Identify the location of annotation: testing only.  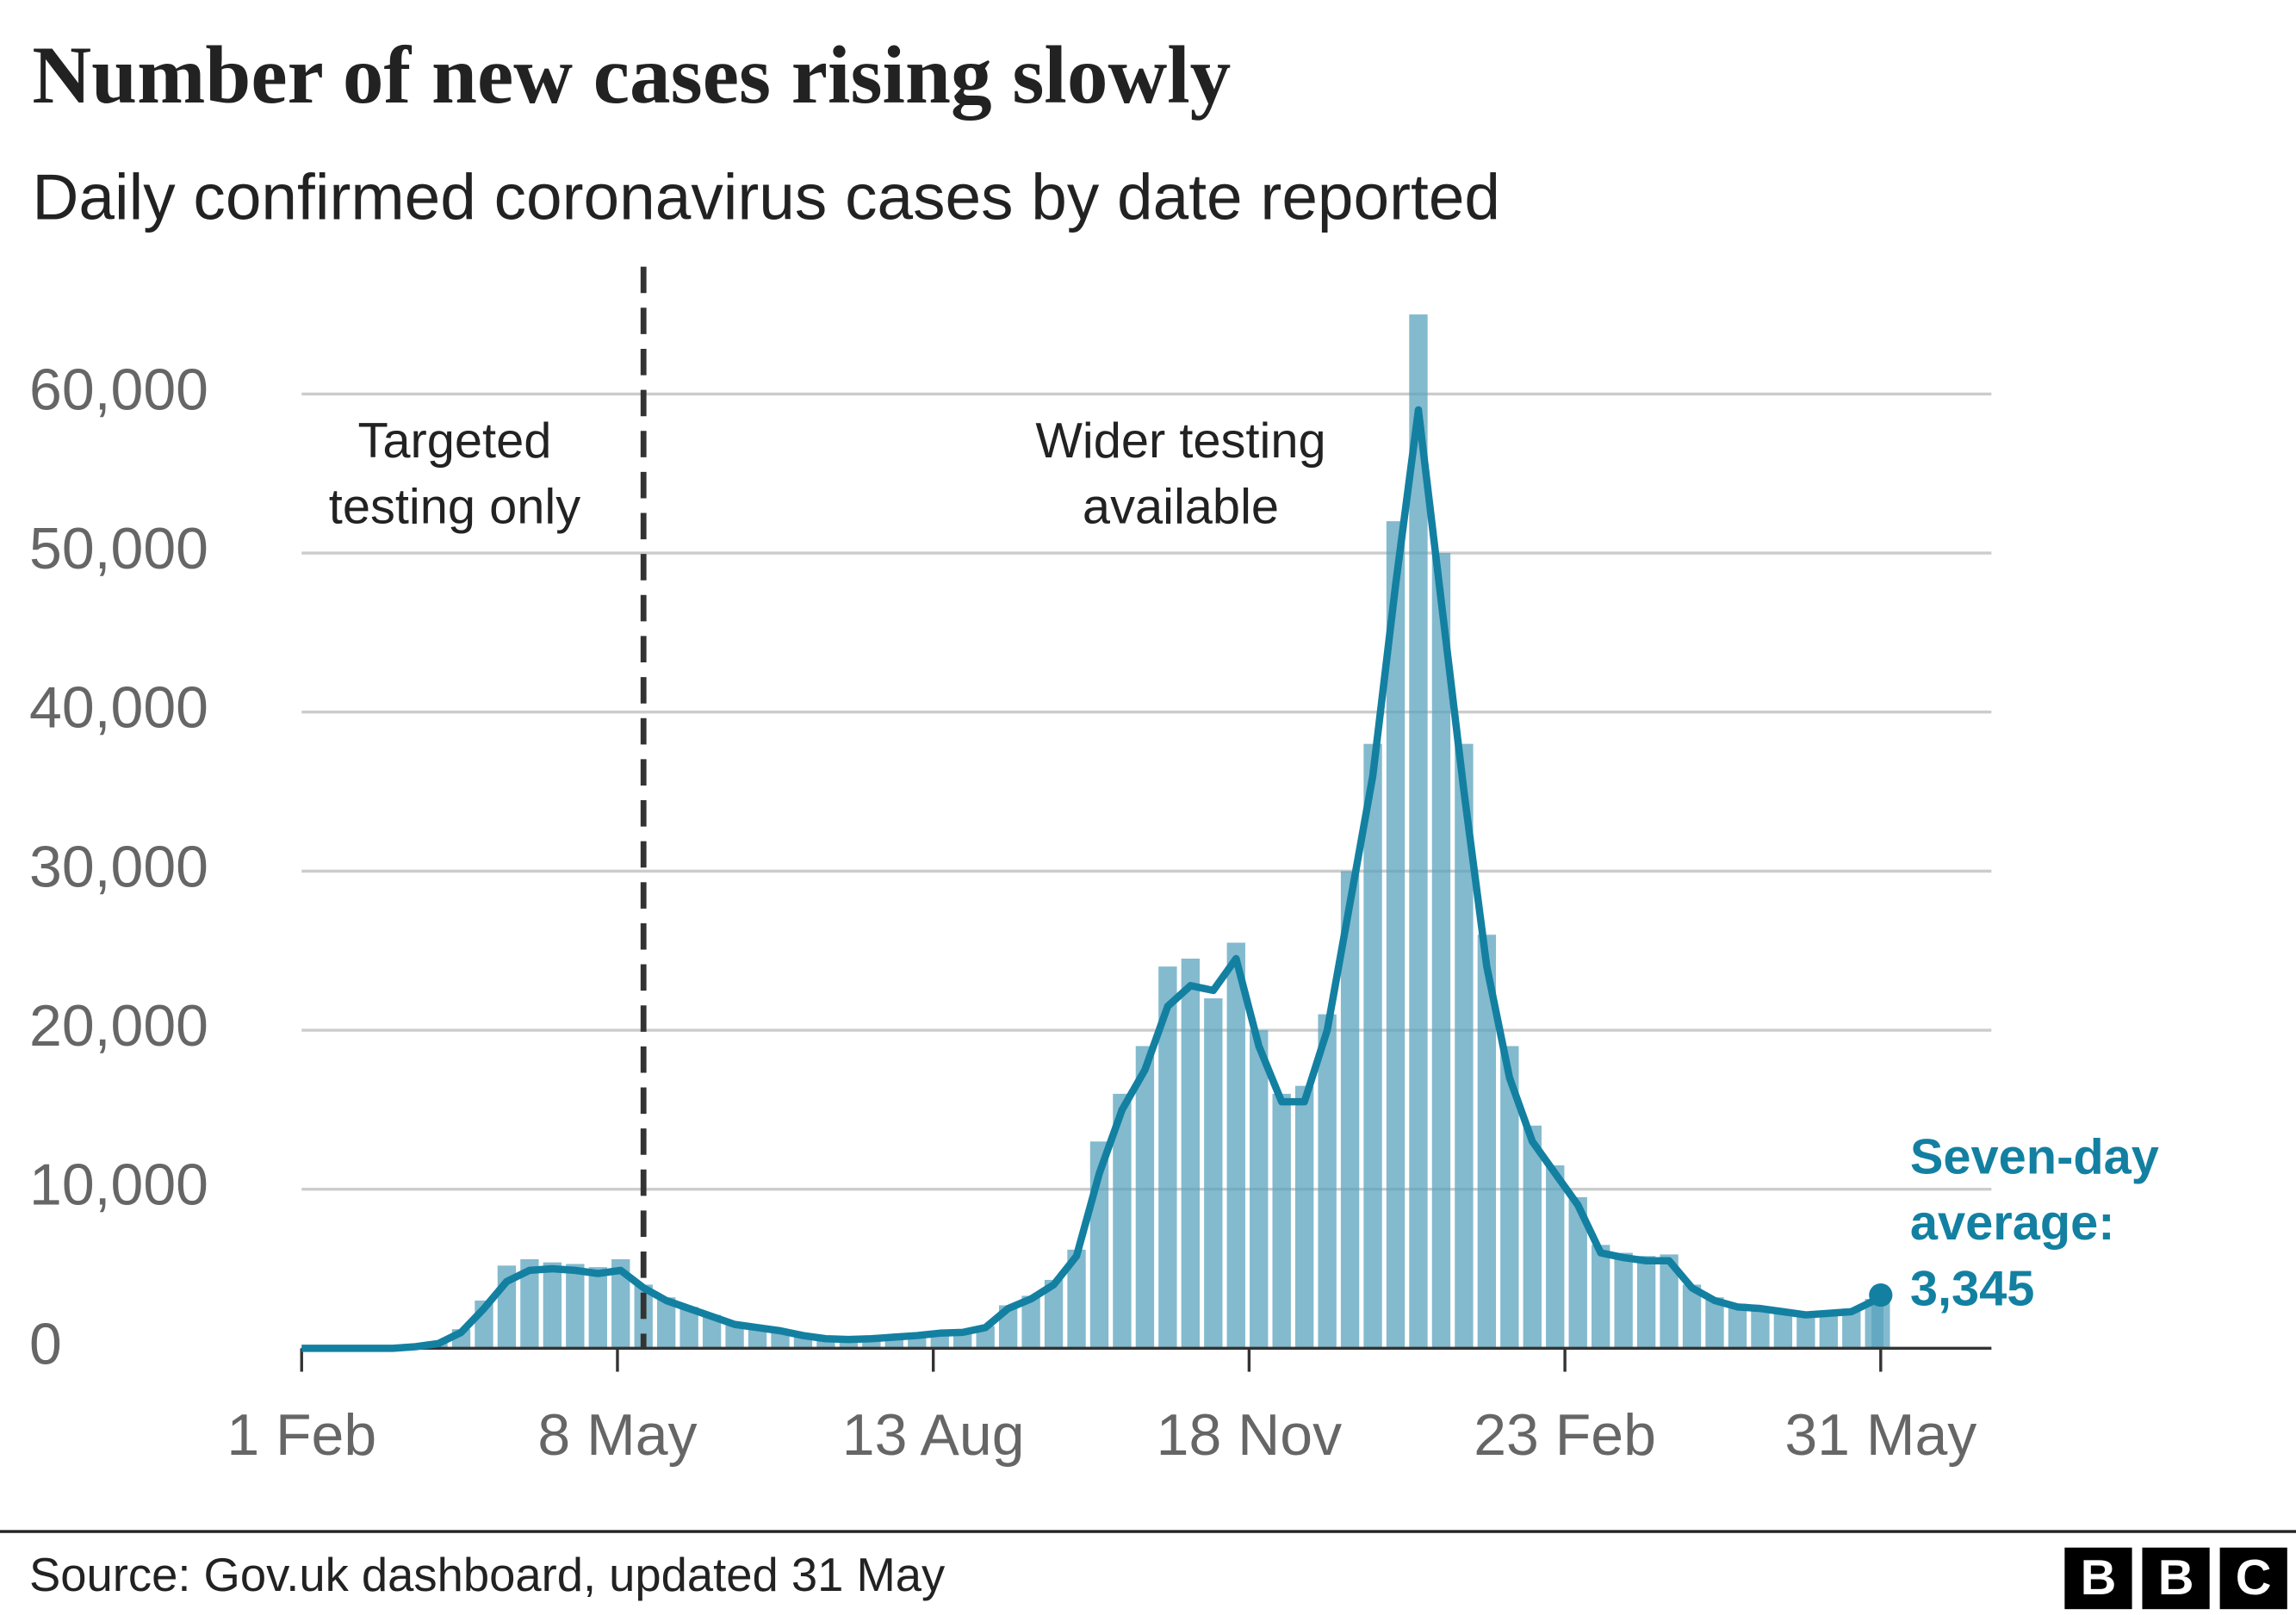
(454, 506).